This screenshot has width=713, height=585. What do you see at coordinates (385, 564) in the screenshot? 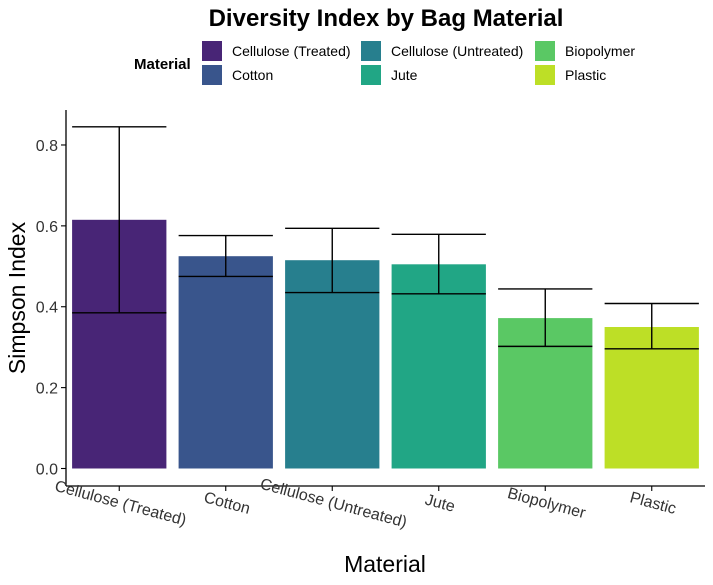
I see `x-axis-title: Material` at bounding box center [385, 564].